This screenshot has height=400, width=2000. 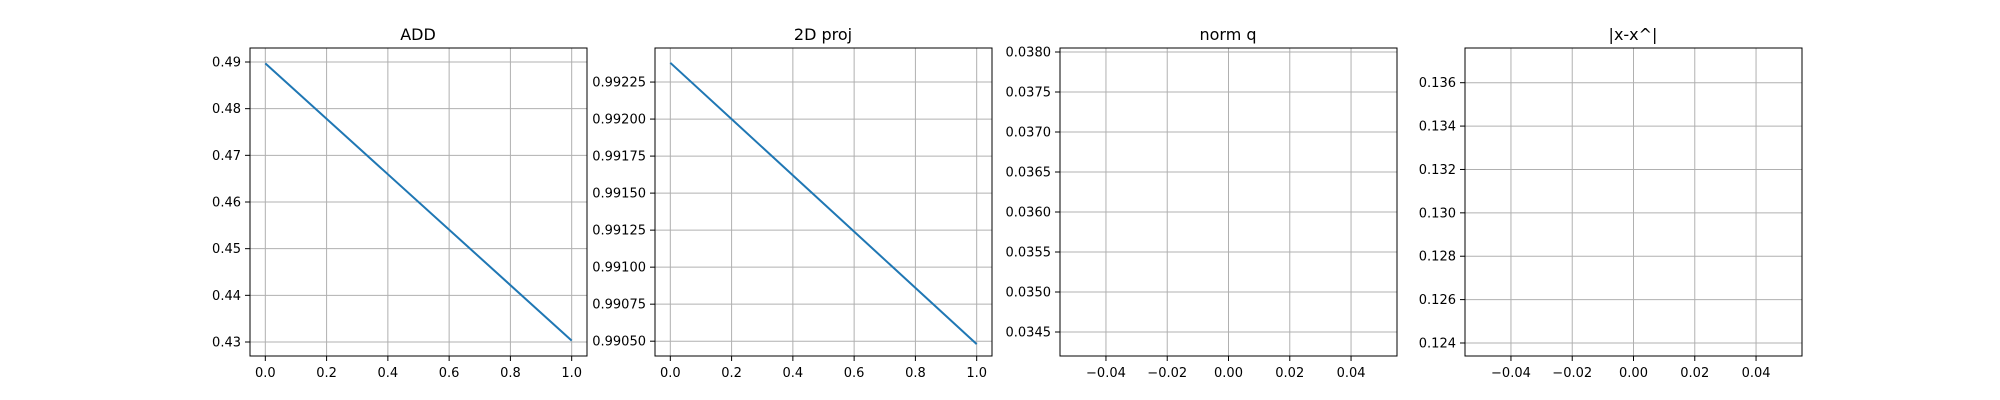 I want to click on y-tick-label: 0.0380, so click(x=1029, y=53).